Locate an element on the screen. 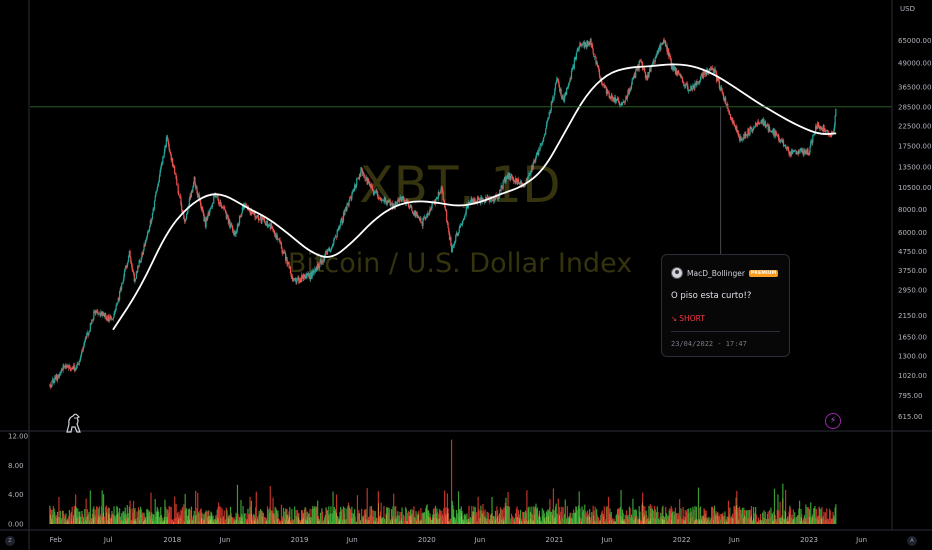 The height and width of the screenshot is (550, 932). avatar is located at coordinates (677, 273).